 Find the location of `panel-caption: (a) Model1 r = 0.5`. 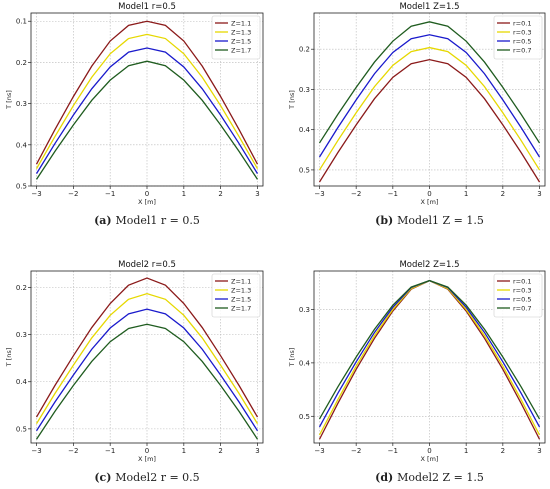

panel-caption: (a) Model1 r = 0.5 is located at coordinates (147, 220).